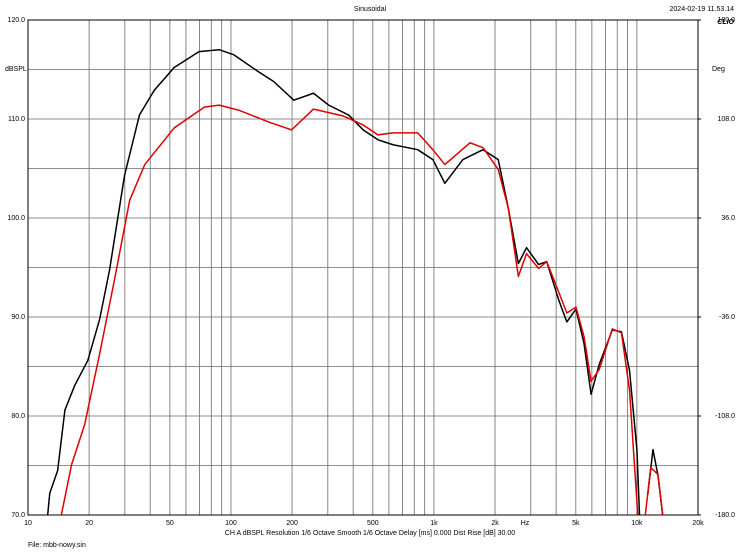 The width and height of the screenshot is (740, 555). Describe the element at coordinates (89, 523) in the screenshot. I see `x-tick-label: 20` at that location.